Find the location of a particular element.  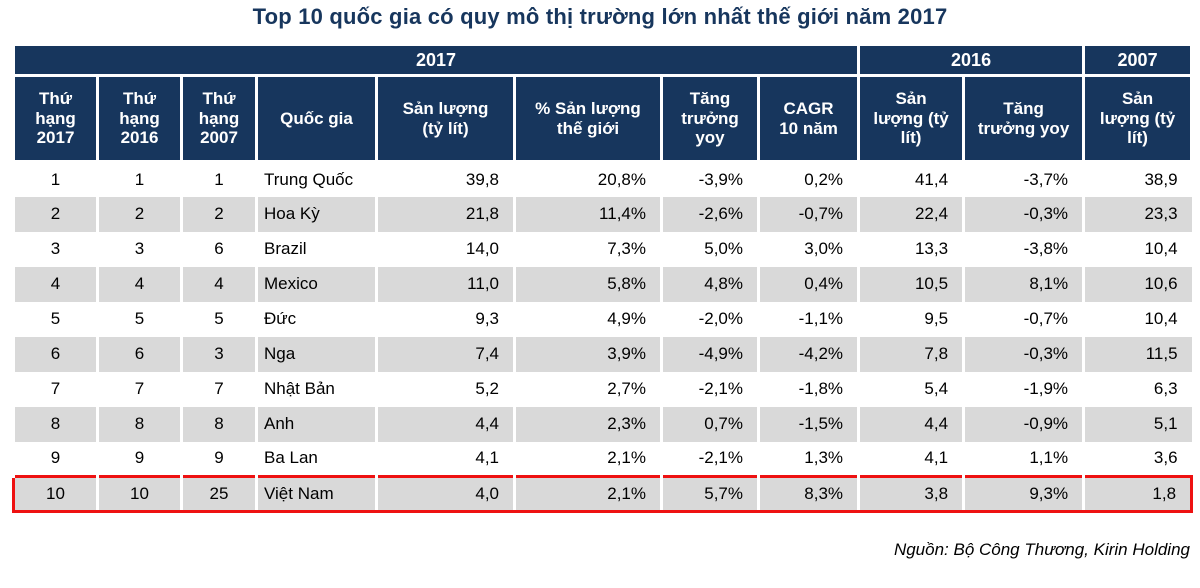

table-row-highlighted: 10 10 25 Việt Nam 4,0 2,1% 5,7% 8,3% 3,8 9,3% 1,8 is located at coordinates (603, 494).